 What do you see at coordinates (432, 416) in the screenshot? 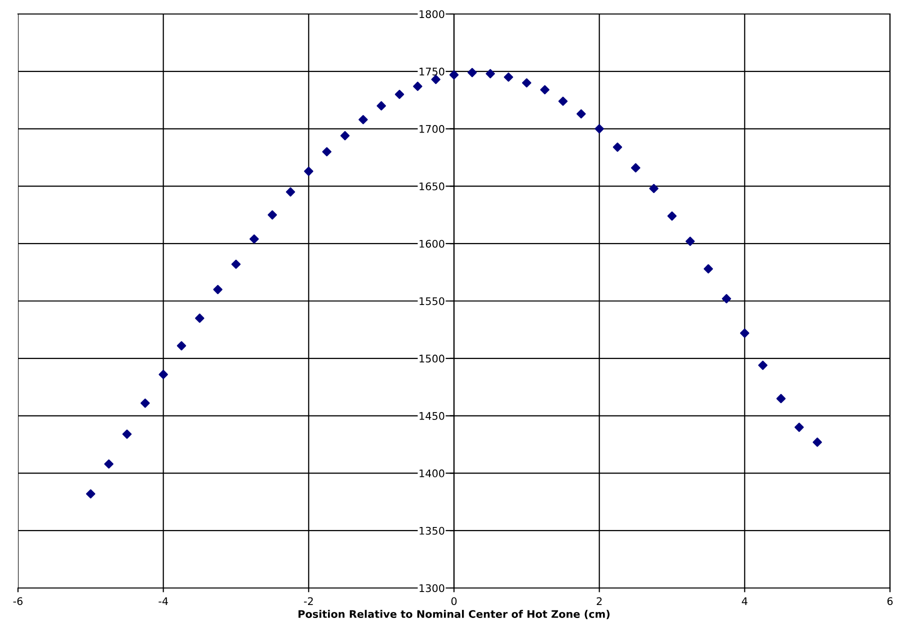
I see `y-tick-label: 1450` at bounding box center [432, 416].